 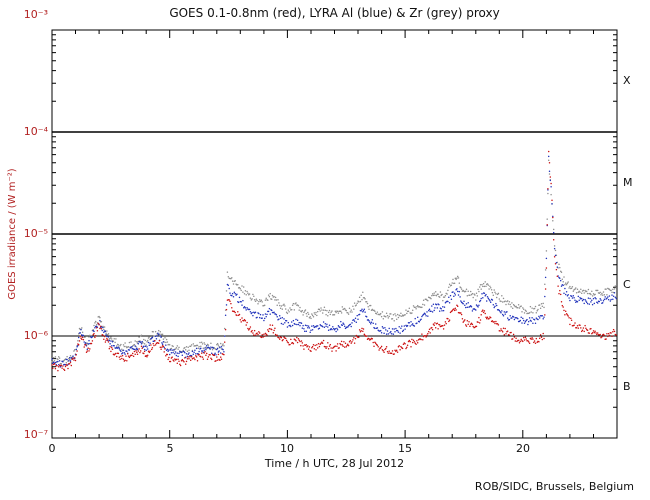 I want to click on x-tick-label: 5, so click(x=170, y=448).